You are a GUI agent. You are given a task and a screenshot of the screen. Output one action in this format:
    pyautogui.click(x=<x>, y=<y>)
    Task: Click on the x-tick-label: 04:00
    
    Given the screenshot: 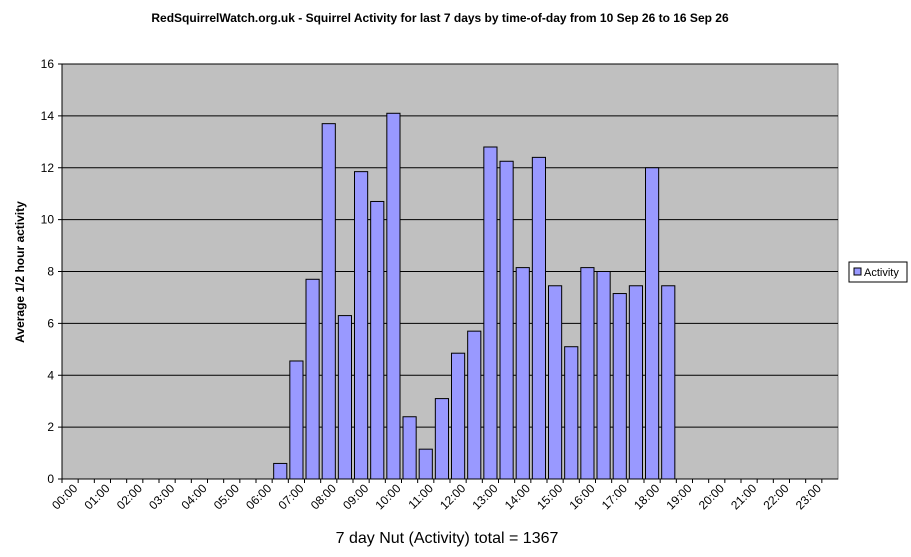 What is the action you would take?
    pyautogui.click(x=193, y=496)
    